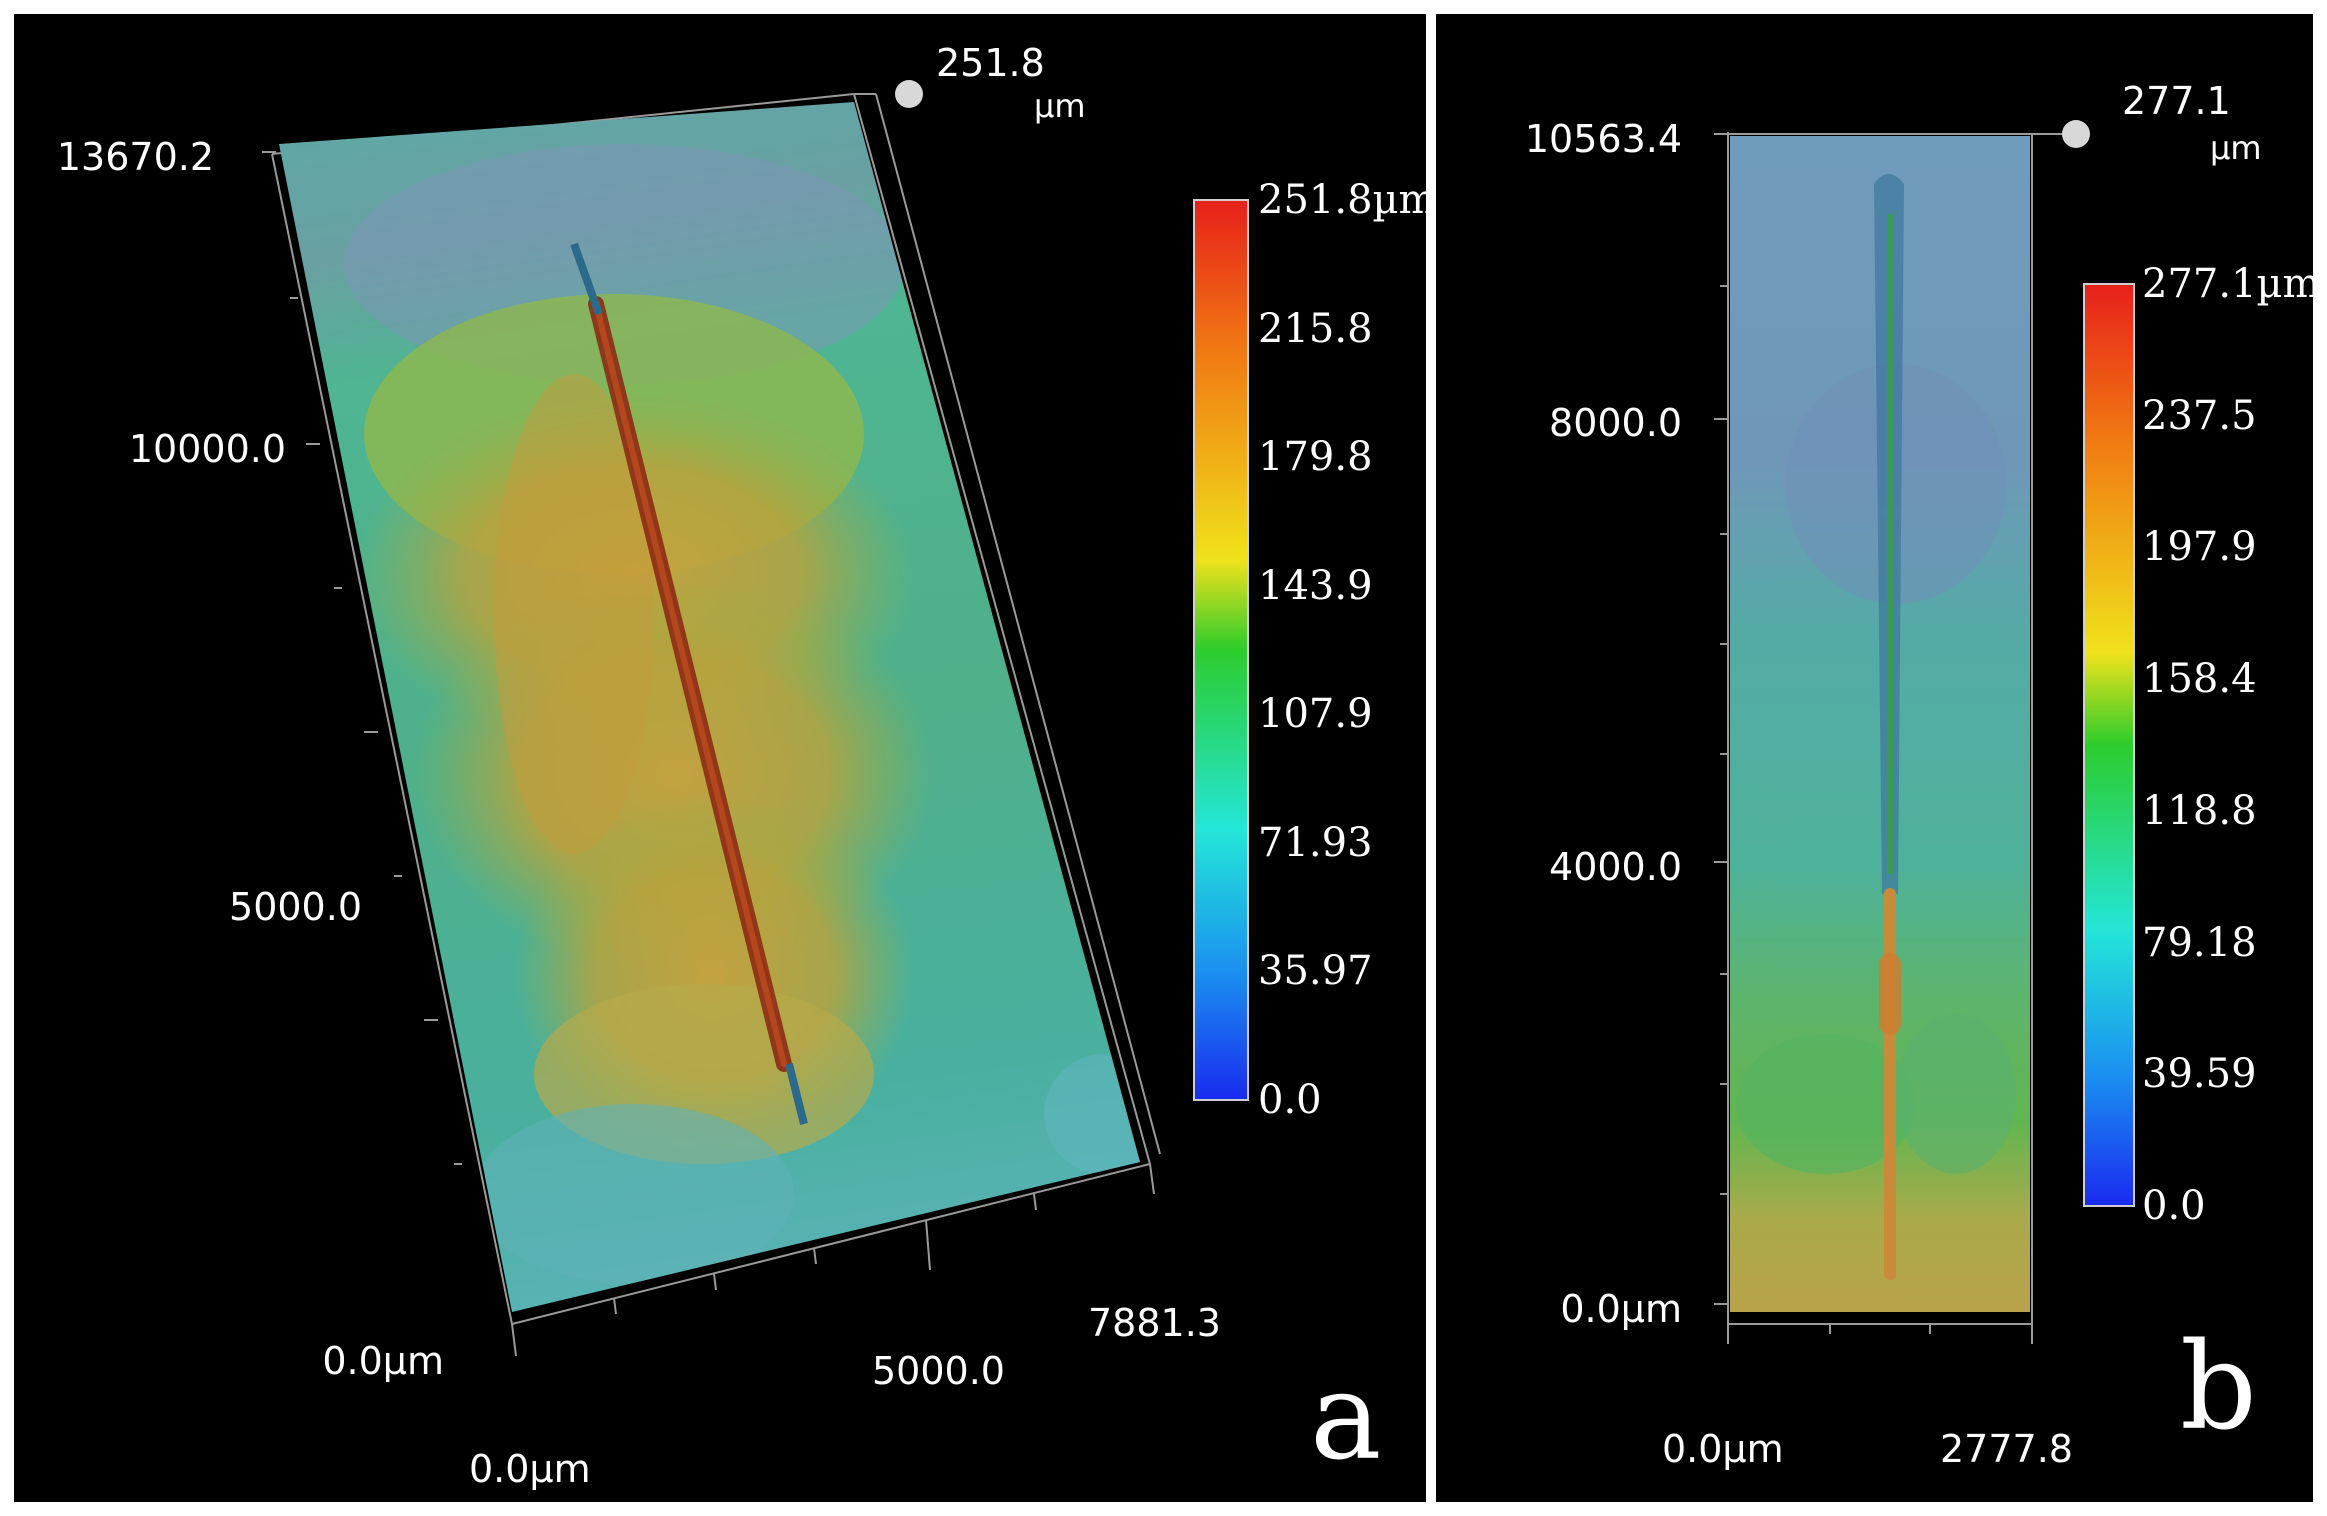 This screenshot has width=2327, height=1516. Describe the element at coordinates (2218, 1387) in the screenshot. I see `panel-b-letter: b` at that location.